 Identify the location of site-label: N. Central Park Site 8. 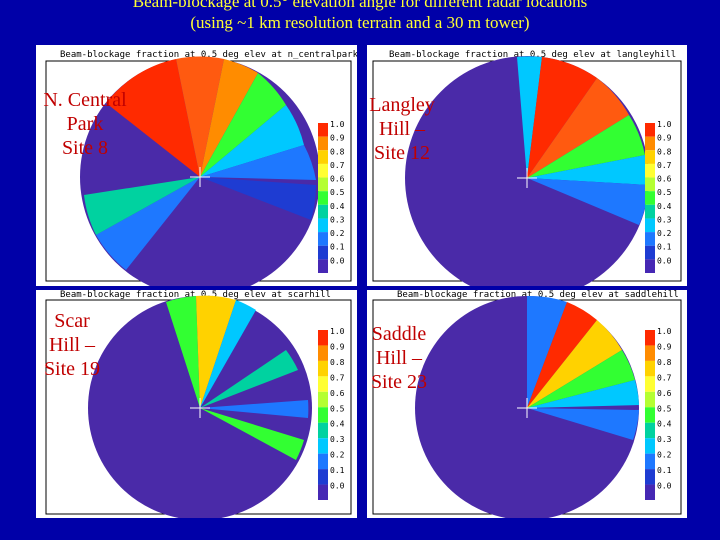
(85, 124).